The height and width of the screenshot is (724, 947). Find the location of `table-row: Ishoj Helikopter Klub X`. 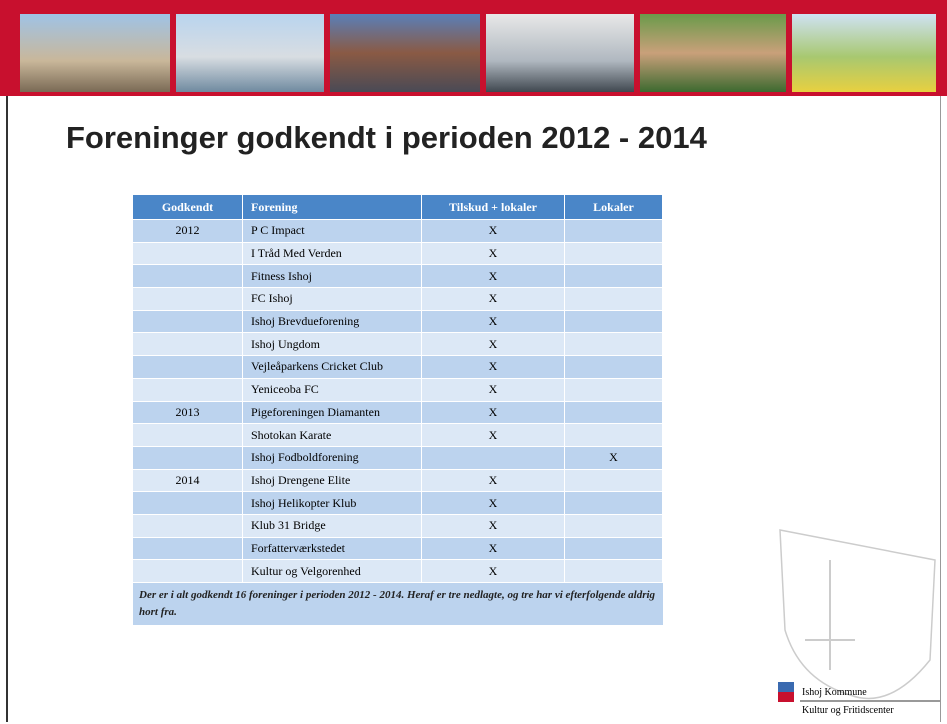

table-row: Ishoj Helikopter Klub X is located at coordinates (398, 503).